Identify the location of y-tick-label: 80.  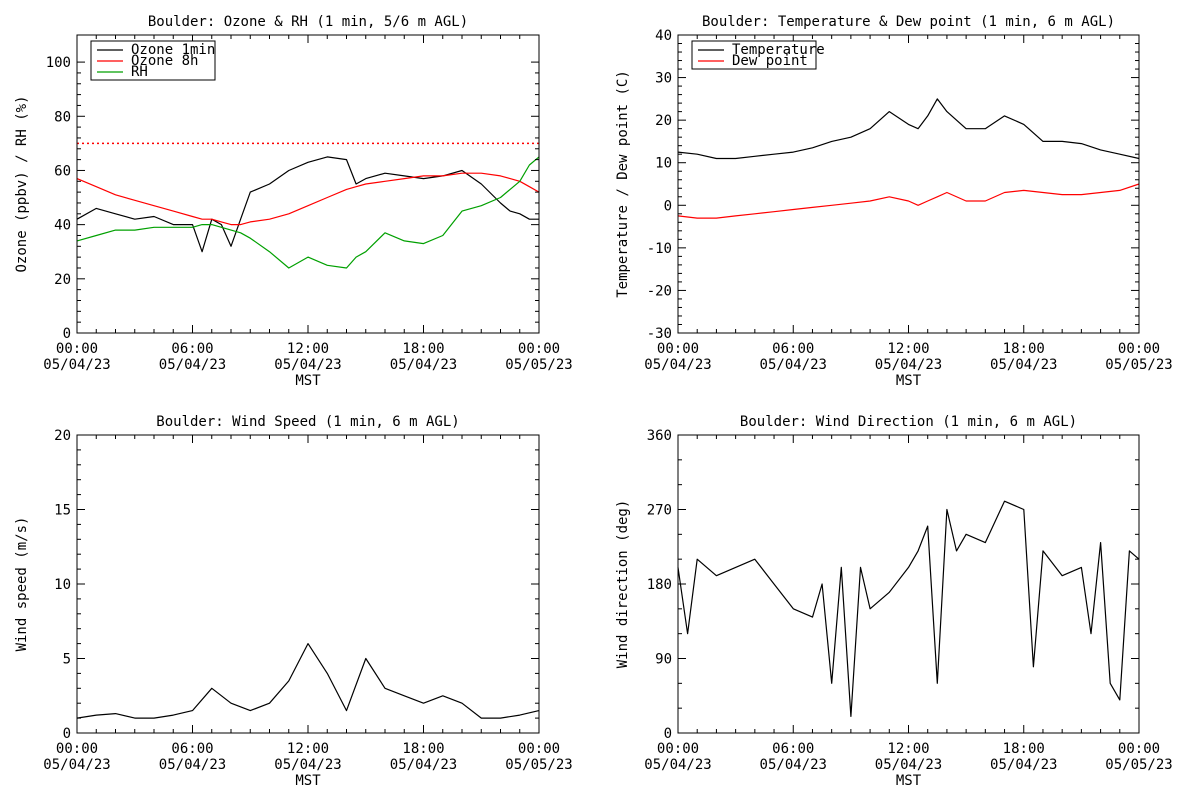
(62, 117).